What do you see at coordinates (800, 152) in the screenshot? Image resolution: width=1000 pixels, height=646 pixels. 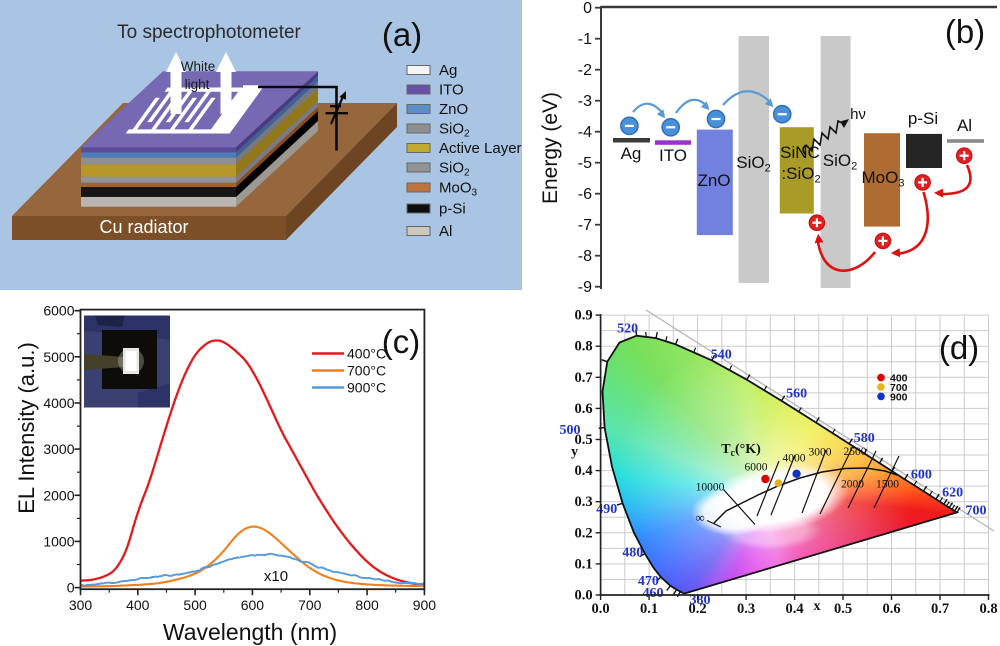 I see `svg-text: SiNC` at bounding box center [800, 152].